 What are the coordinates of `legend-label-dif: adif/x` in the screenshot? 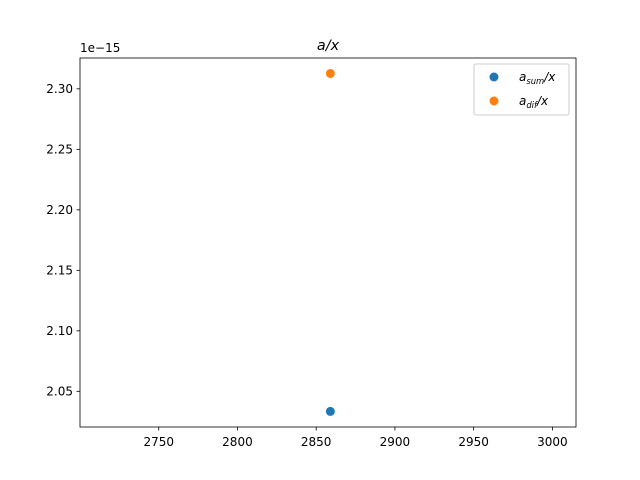 It's located at (534, 102).